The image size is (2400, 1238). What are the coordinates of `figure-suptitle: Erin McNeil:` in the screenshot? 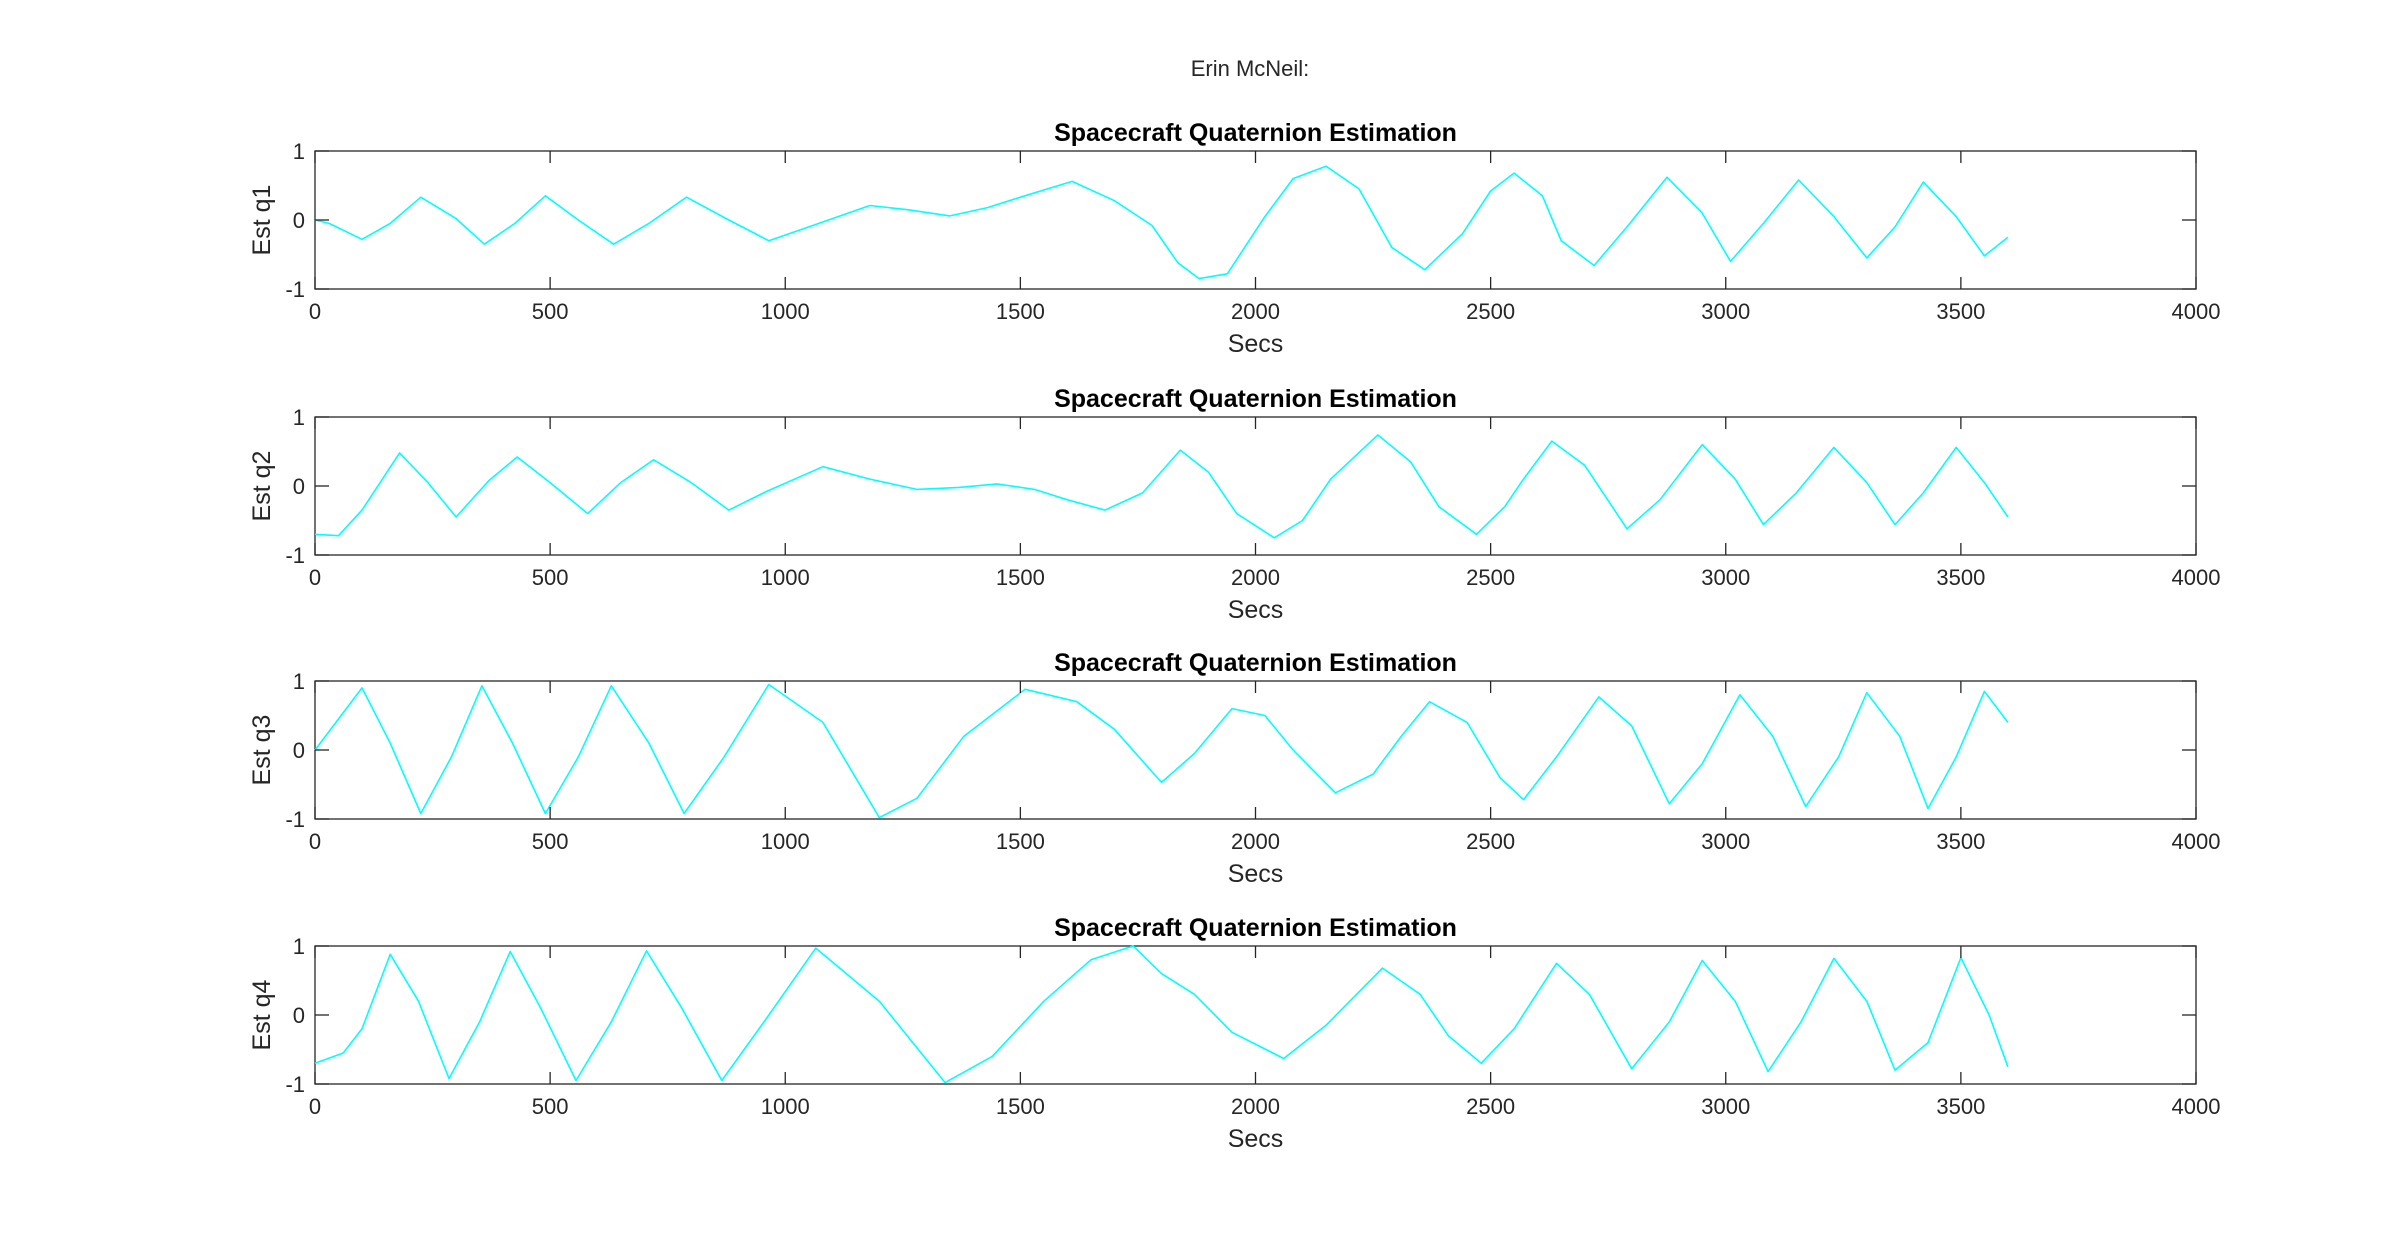 It's located at (1250, 68).